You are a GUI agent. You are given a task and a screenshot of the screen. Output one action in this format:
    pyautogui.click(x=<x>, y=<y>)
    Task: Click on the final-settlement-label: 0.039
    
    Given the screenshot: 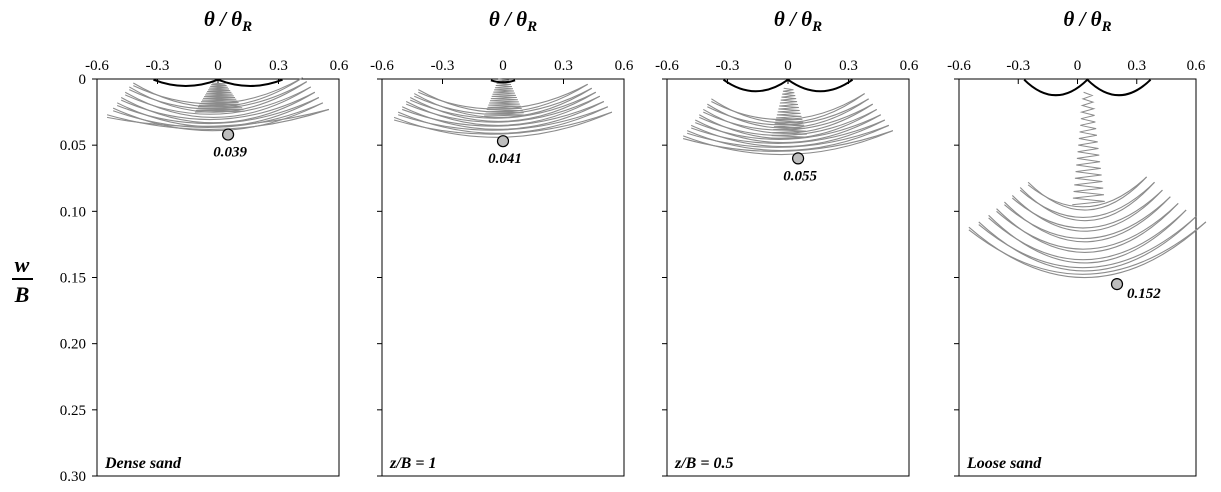 What is the action you would take?
    pyautogui.click(x=230, y=153)
    